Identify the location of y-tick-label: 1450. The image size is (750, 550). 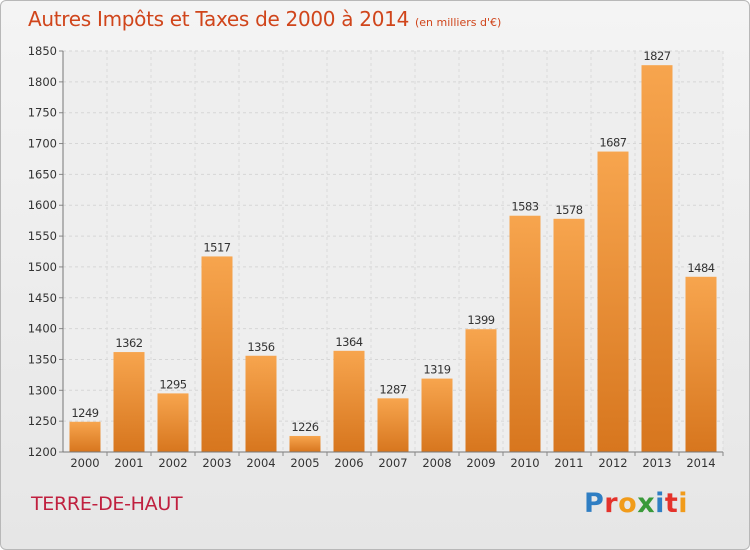
(42, 298).